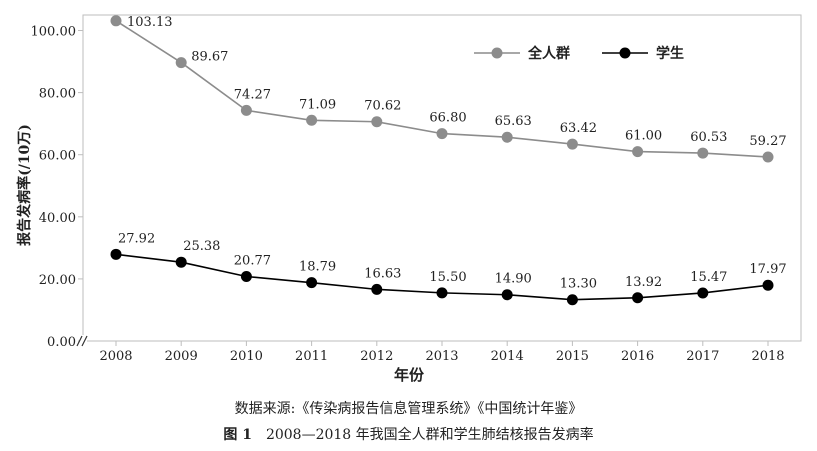 The image size is (817, 451). Describe the element at coordinates (702, 356) in the screenshot. I see `x-tick-label: 2017` at that location.